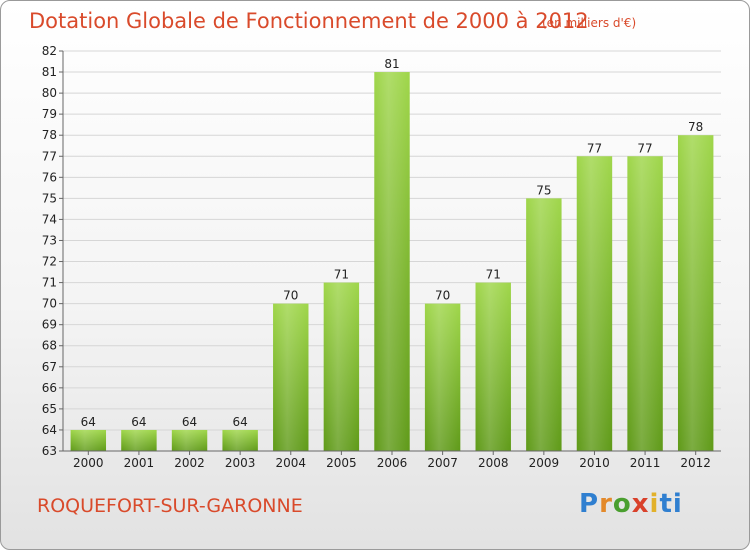  I want to click on x-tick-label: 2008, so click(493, 463).